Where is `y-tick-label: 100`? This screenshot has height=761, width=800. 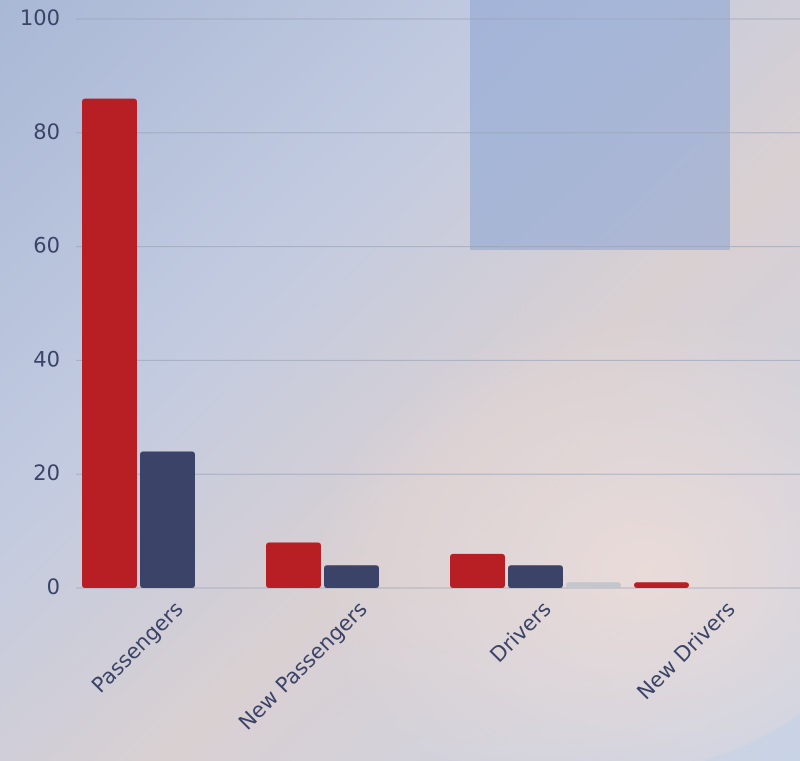 y-tick-label: 100 is located at coordinates (40, 18).